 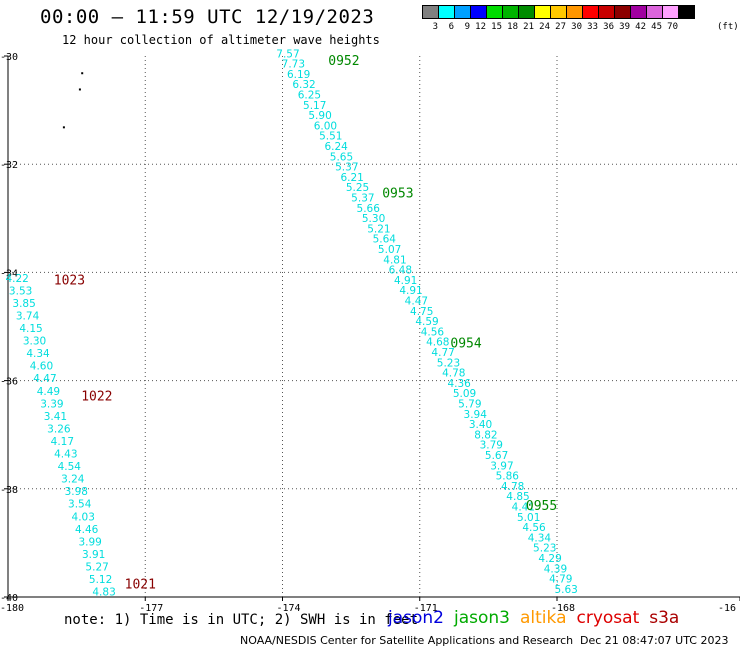 I want to click on x-tick-label: -171, so click(x=426, y=608).